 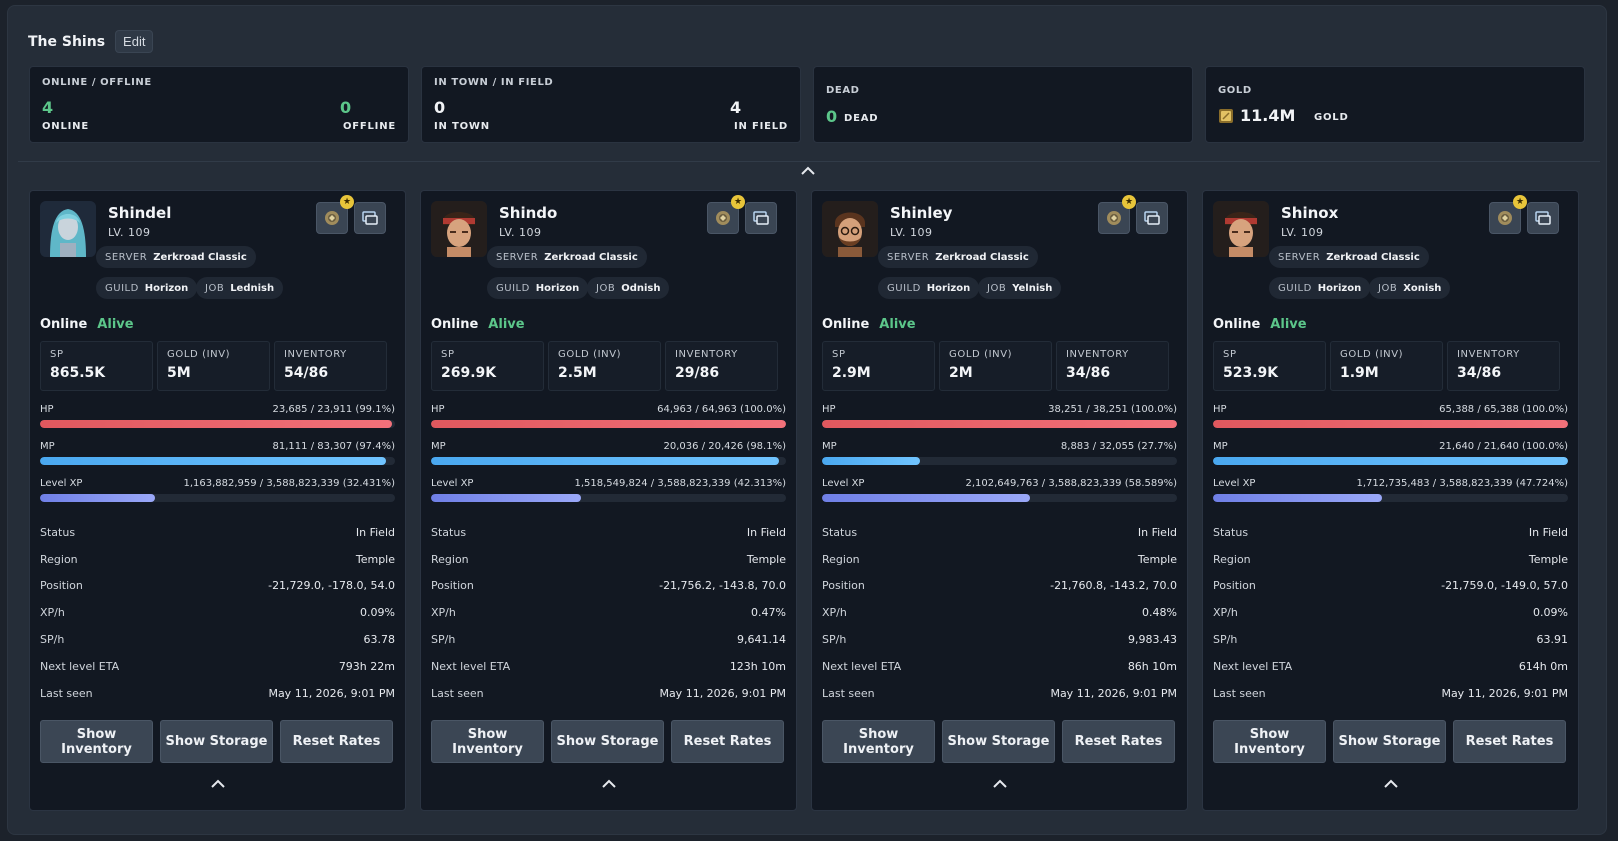 What do you see at coordinates (369, 126) in the screenshot?
I see `offline-label: OFFLINE` at bounding box center [369, 126].